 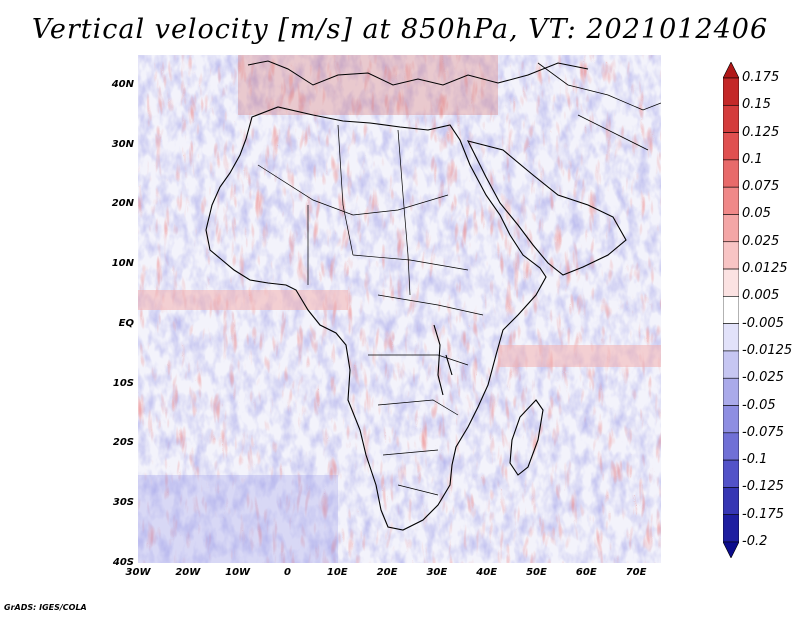 What do you see at coordinates (763, 514) in the screenshot?
I see `colorbar-label: -0.175` at bounding box center [763, 514].